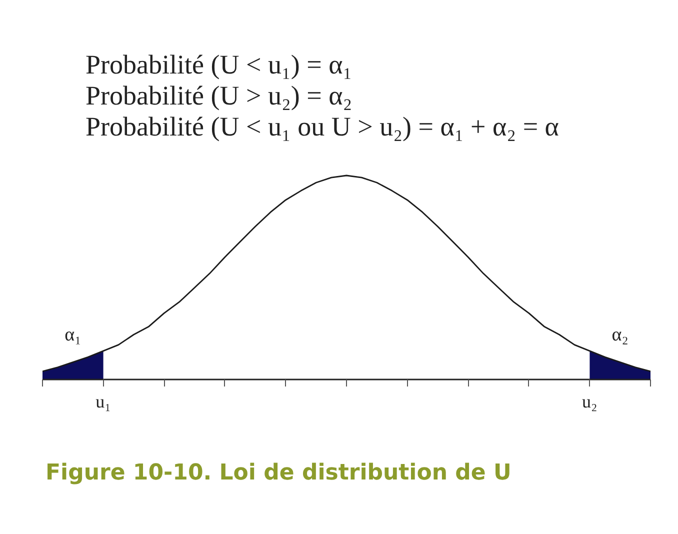 This screenshot has height=534, width=678. Describe the element at coordinates (590, 402) in the screenshot. I see `x-tick-label: u₂` at that location.